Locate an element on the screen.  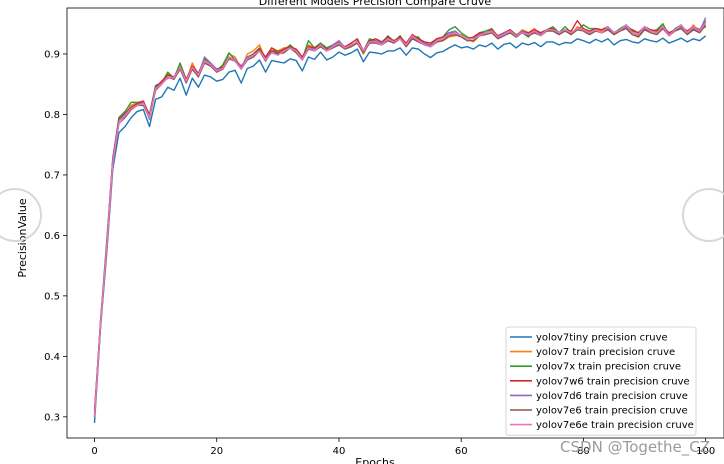
x-axis: 0 20 40 60 80 100 is located at coordinates (403, 447).